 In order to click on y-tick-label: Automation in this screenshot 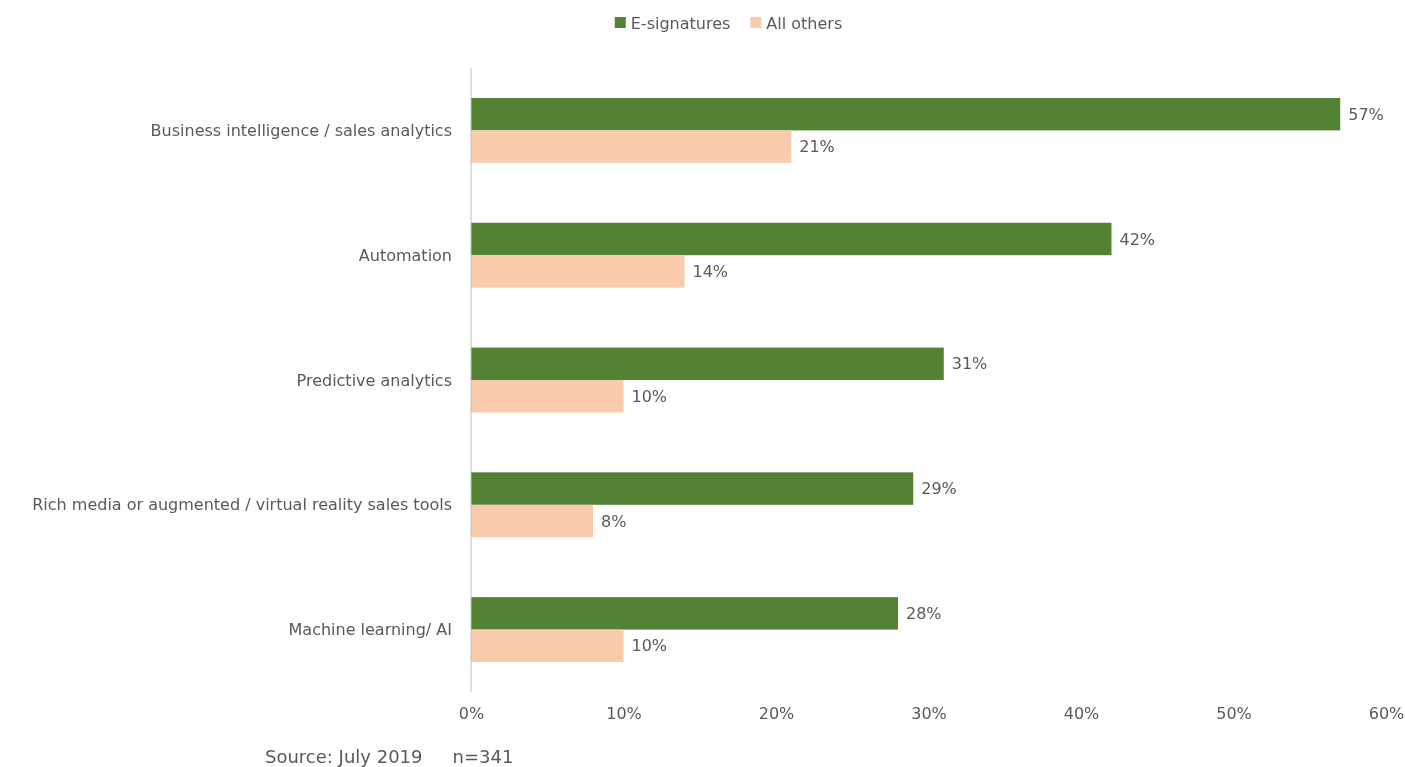, I will do `click(405, 255)`.